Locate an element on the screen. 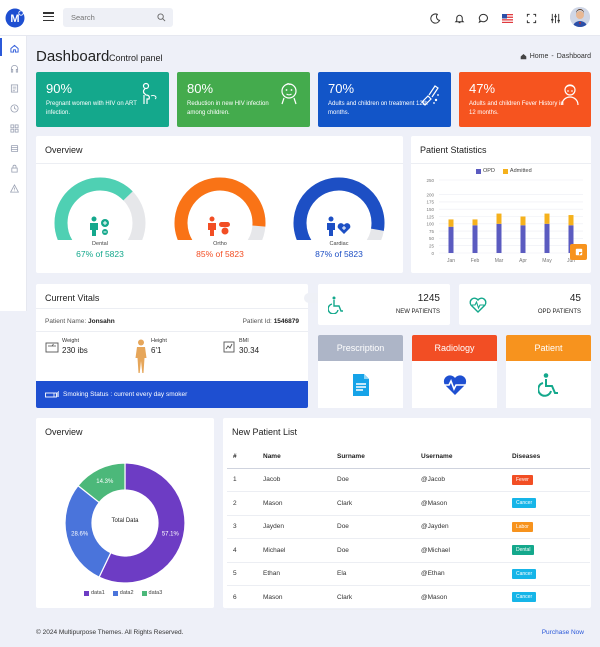  database-icon is located at coordinates (14, 148).